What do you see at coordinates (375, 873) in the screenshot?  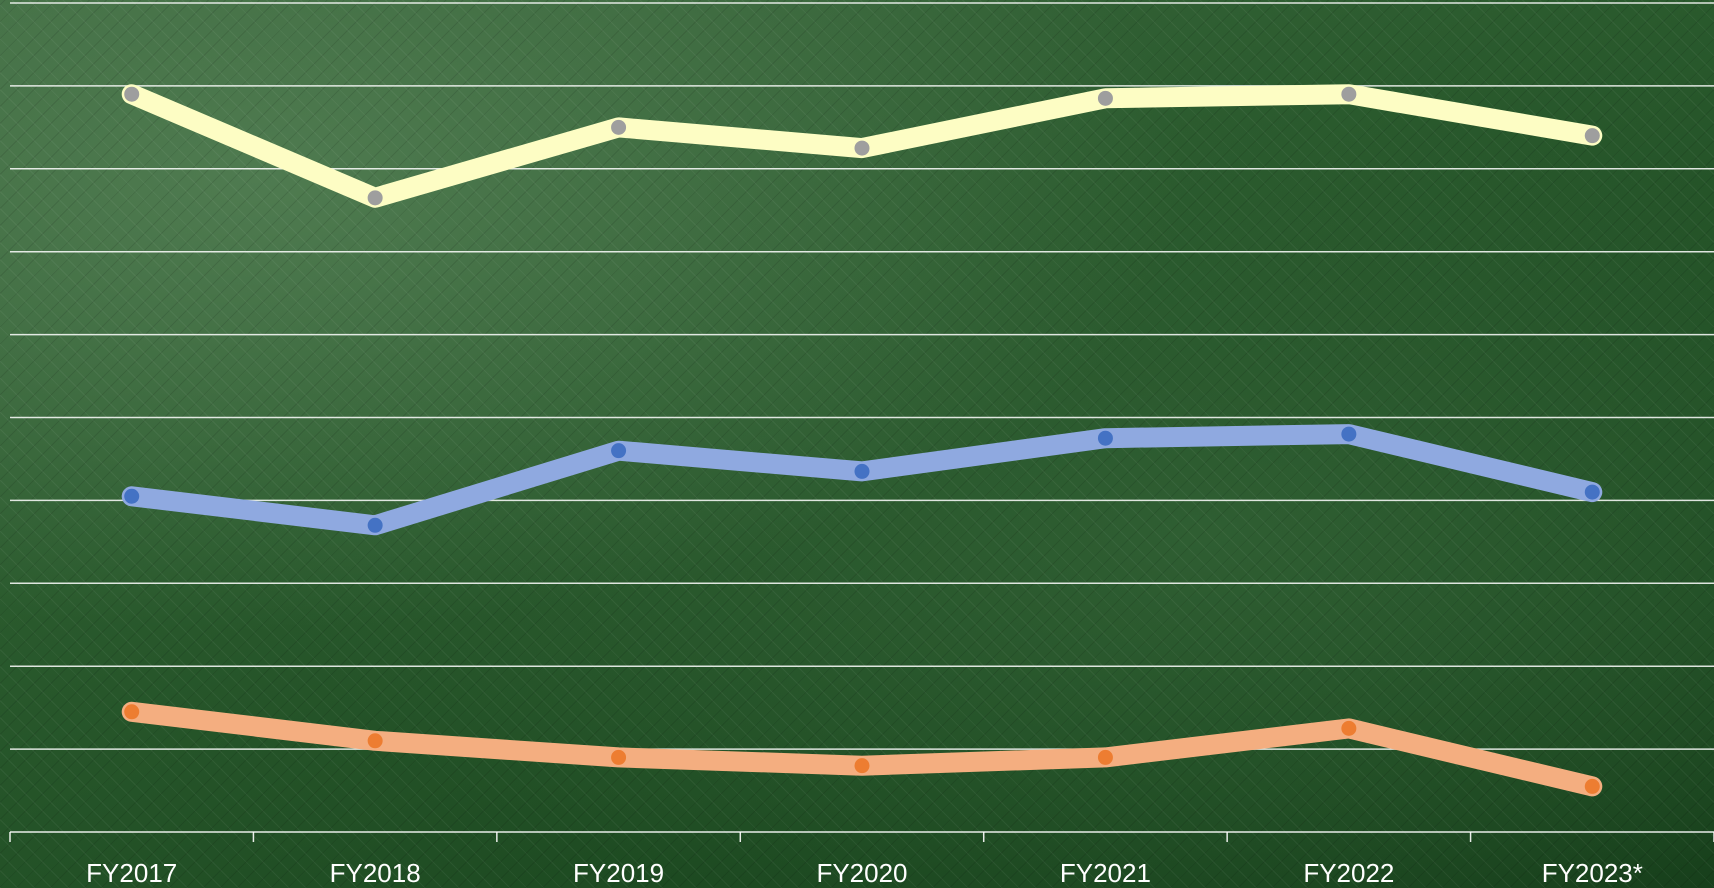 I see `x-tick-label: FY2018` at bounding box center [375, 873].